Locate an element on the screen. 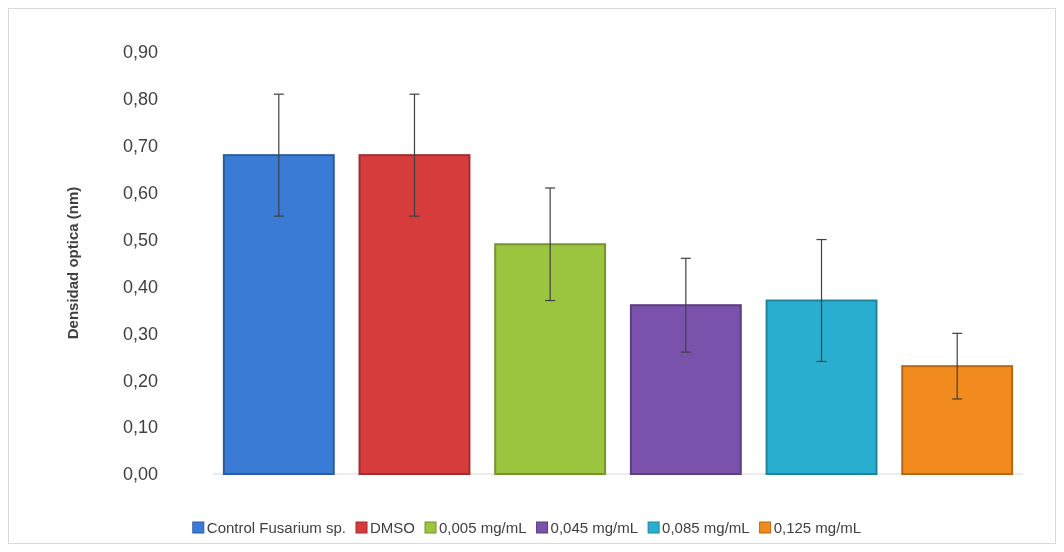 This screenshot has height=552, width=1064. y-tick-label: 0,20 is located at coordinates (140, 380).